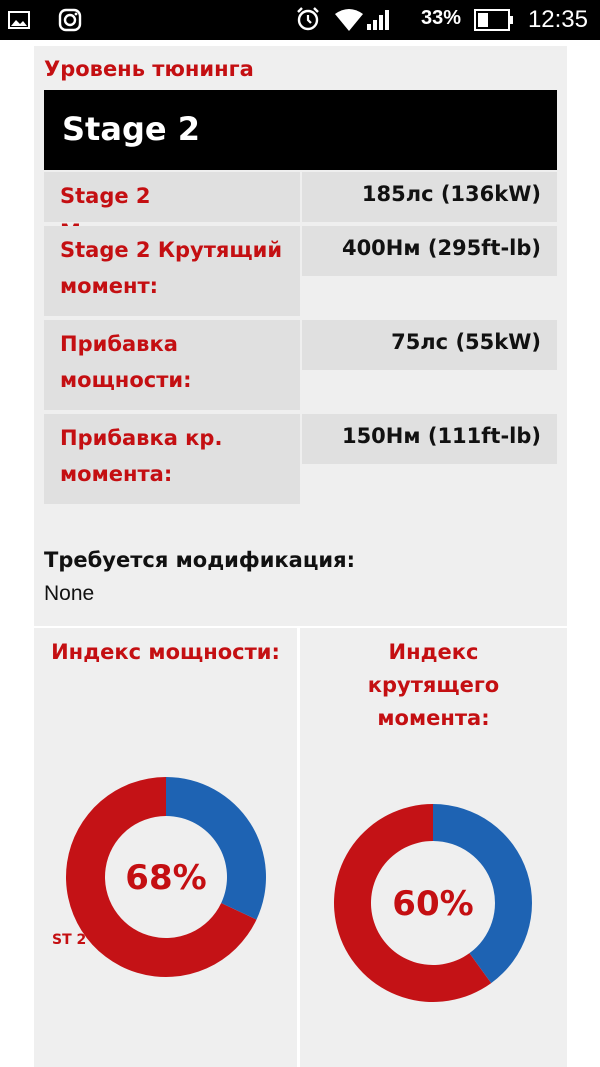 This screenshot has width=600, height=1067. Describe the element at coordinates (300, 130) in the screenshot. I see `stage-header: Stage 2` at that location.